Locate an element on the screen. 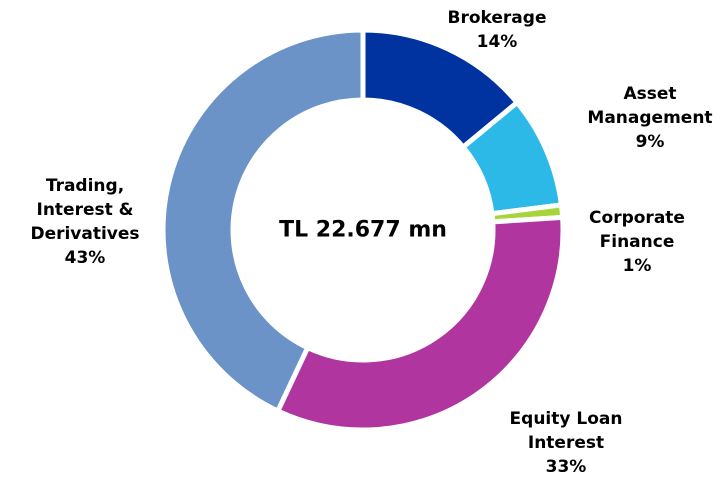  category-label: Equity Loan Interest is located at coordinates (566, 431).